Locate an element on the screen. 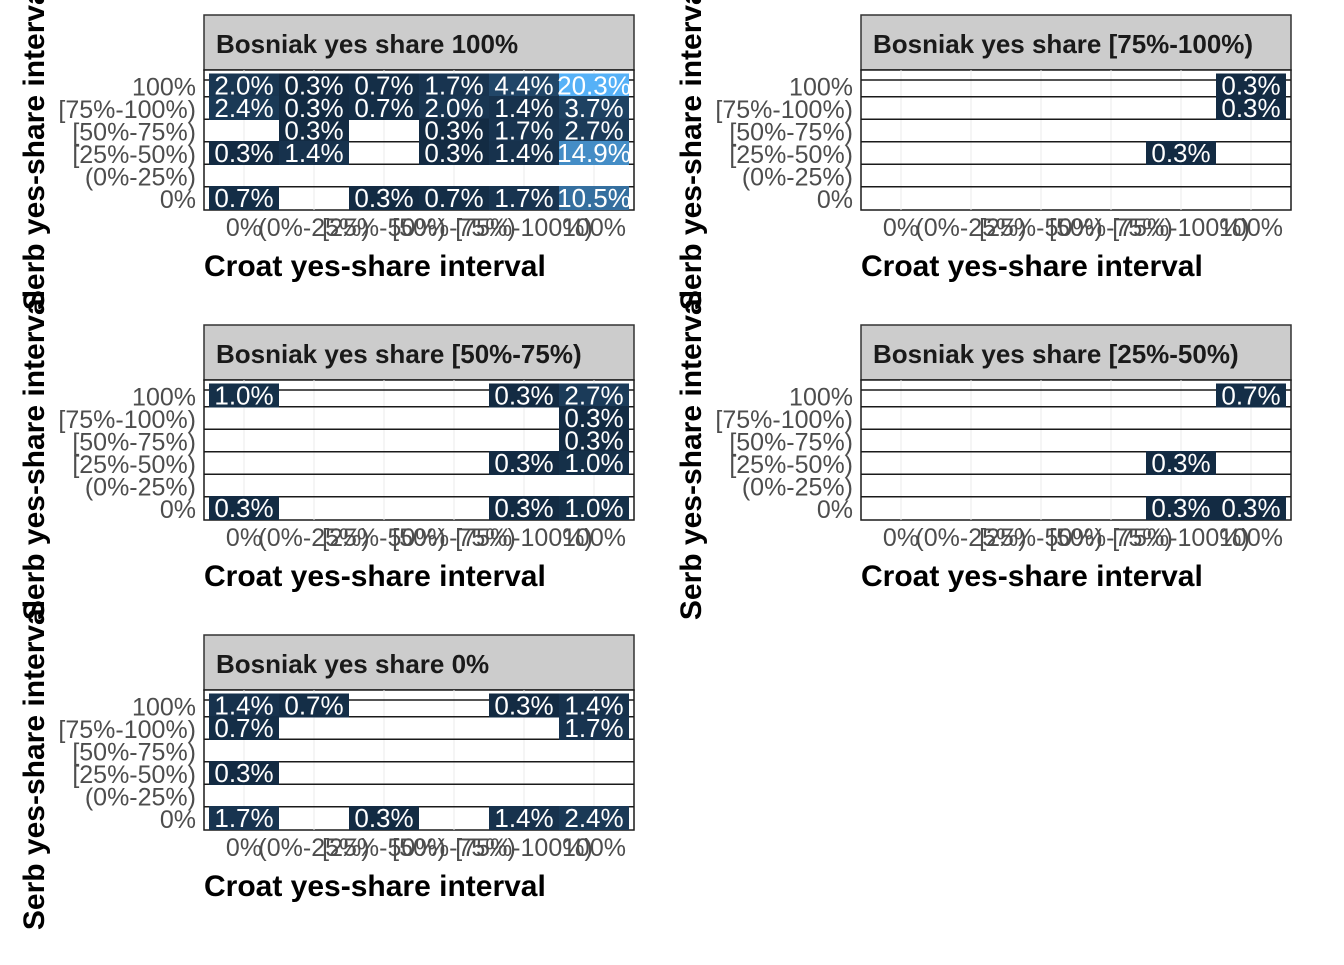  tile-label: 3.7% is located at coordinates (593, 108).